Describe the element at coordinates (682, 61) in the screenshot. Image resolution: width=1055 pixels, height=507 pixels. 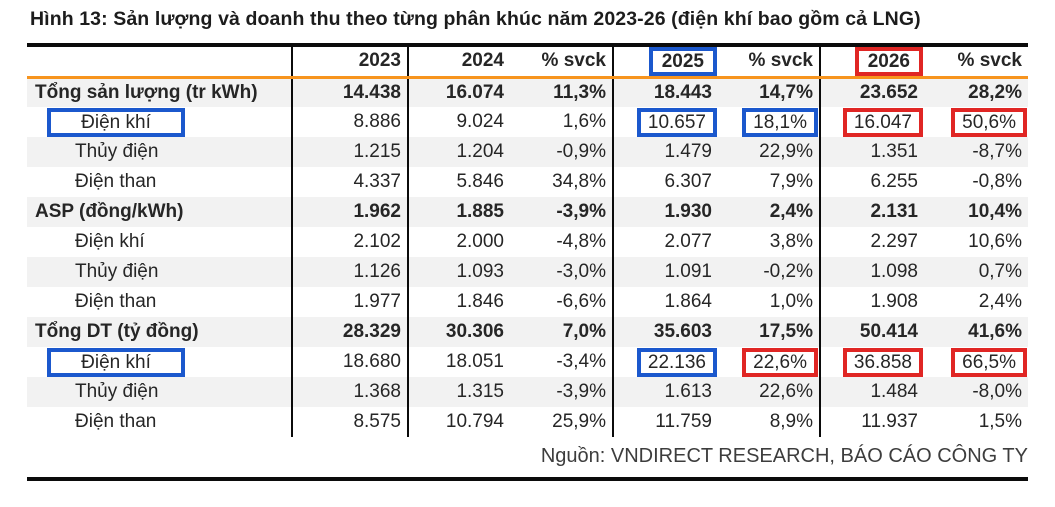
I see `blue-highlight-box: 2025` at that location.